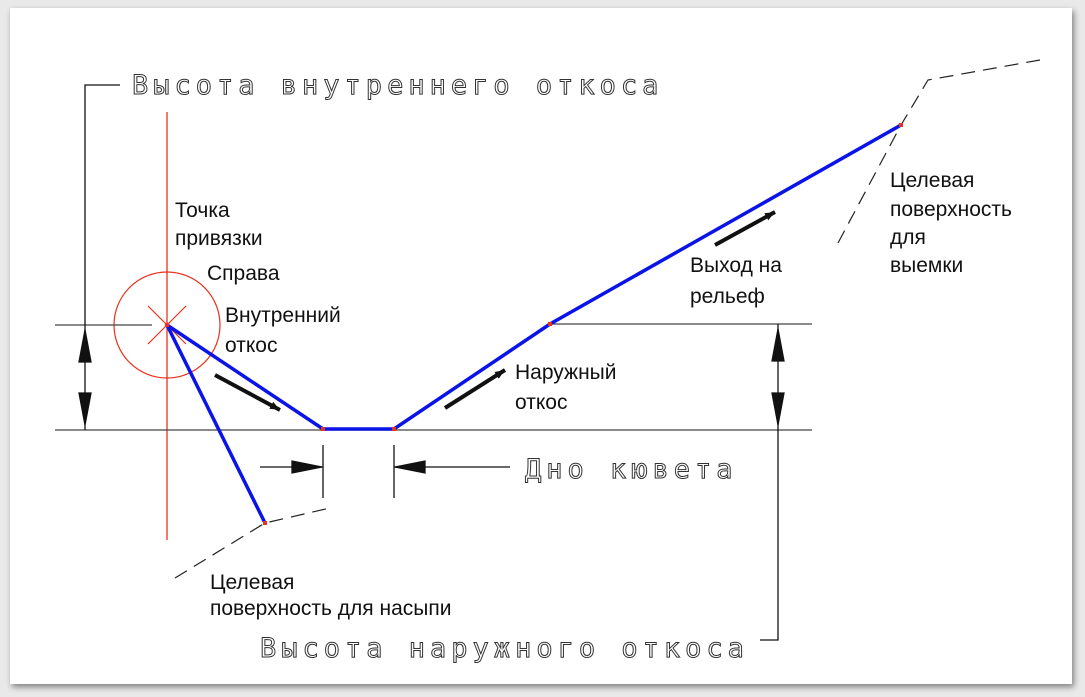  Describe the element at coordinates (736, 265) in the screenshot. I see `daylight-label-1: Выход на` at that location.